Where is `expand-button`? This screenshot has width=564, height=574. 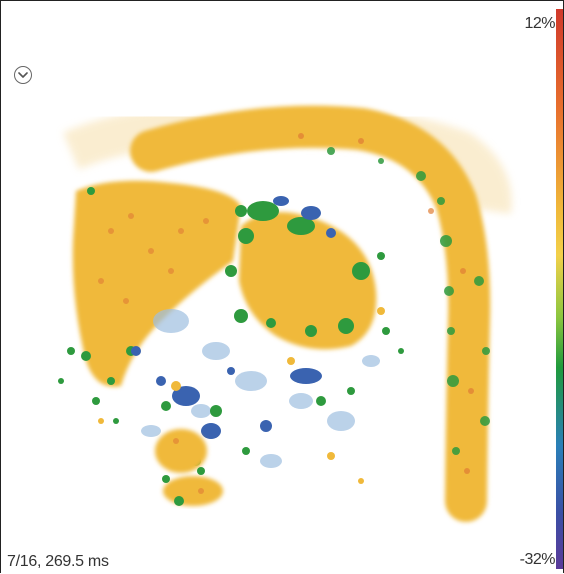 expand-button is located at coordinates (23, 75).